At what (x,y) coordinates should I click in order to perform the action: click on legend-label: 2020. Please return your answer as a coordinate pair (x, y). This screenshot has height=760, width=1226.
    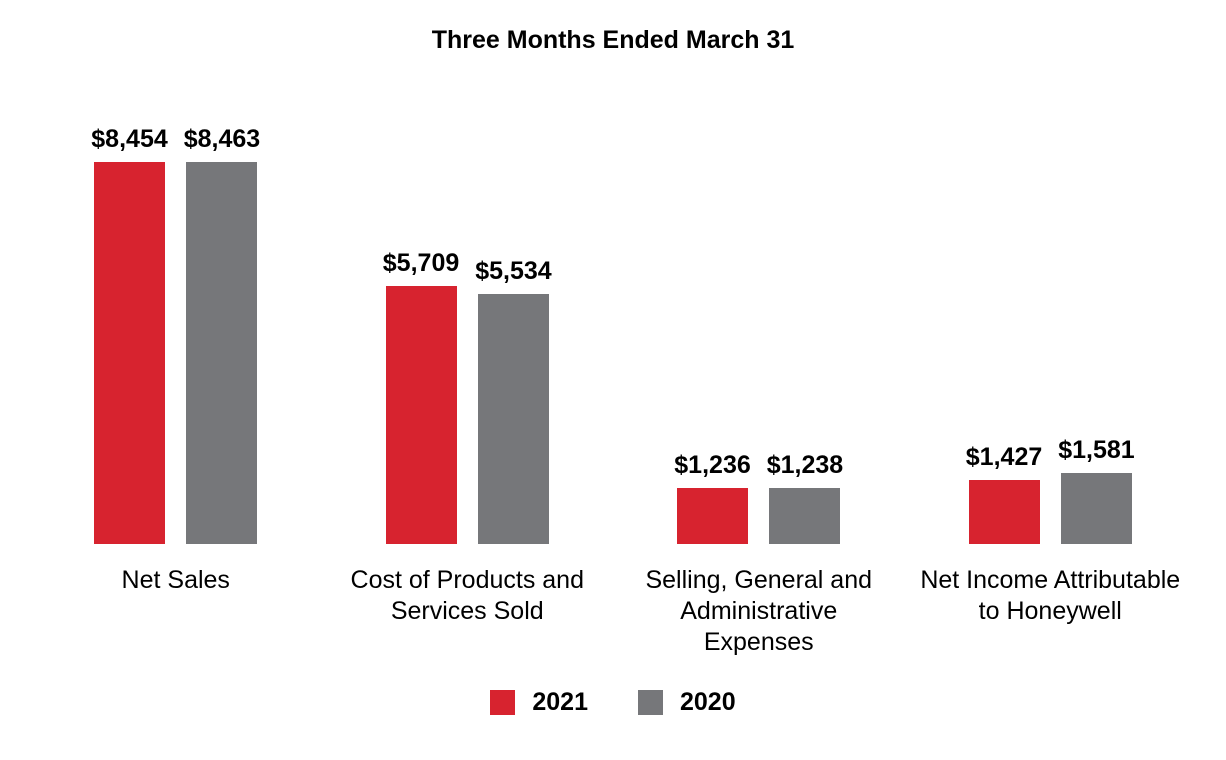
    Looking at the image, I should click on (708, 702).